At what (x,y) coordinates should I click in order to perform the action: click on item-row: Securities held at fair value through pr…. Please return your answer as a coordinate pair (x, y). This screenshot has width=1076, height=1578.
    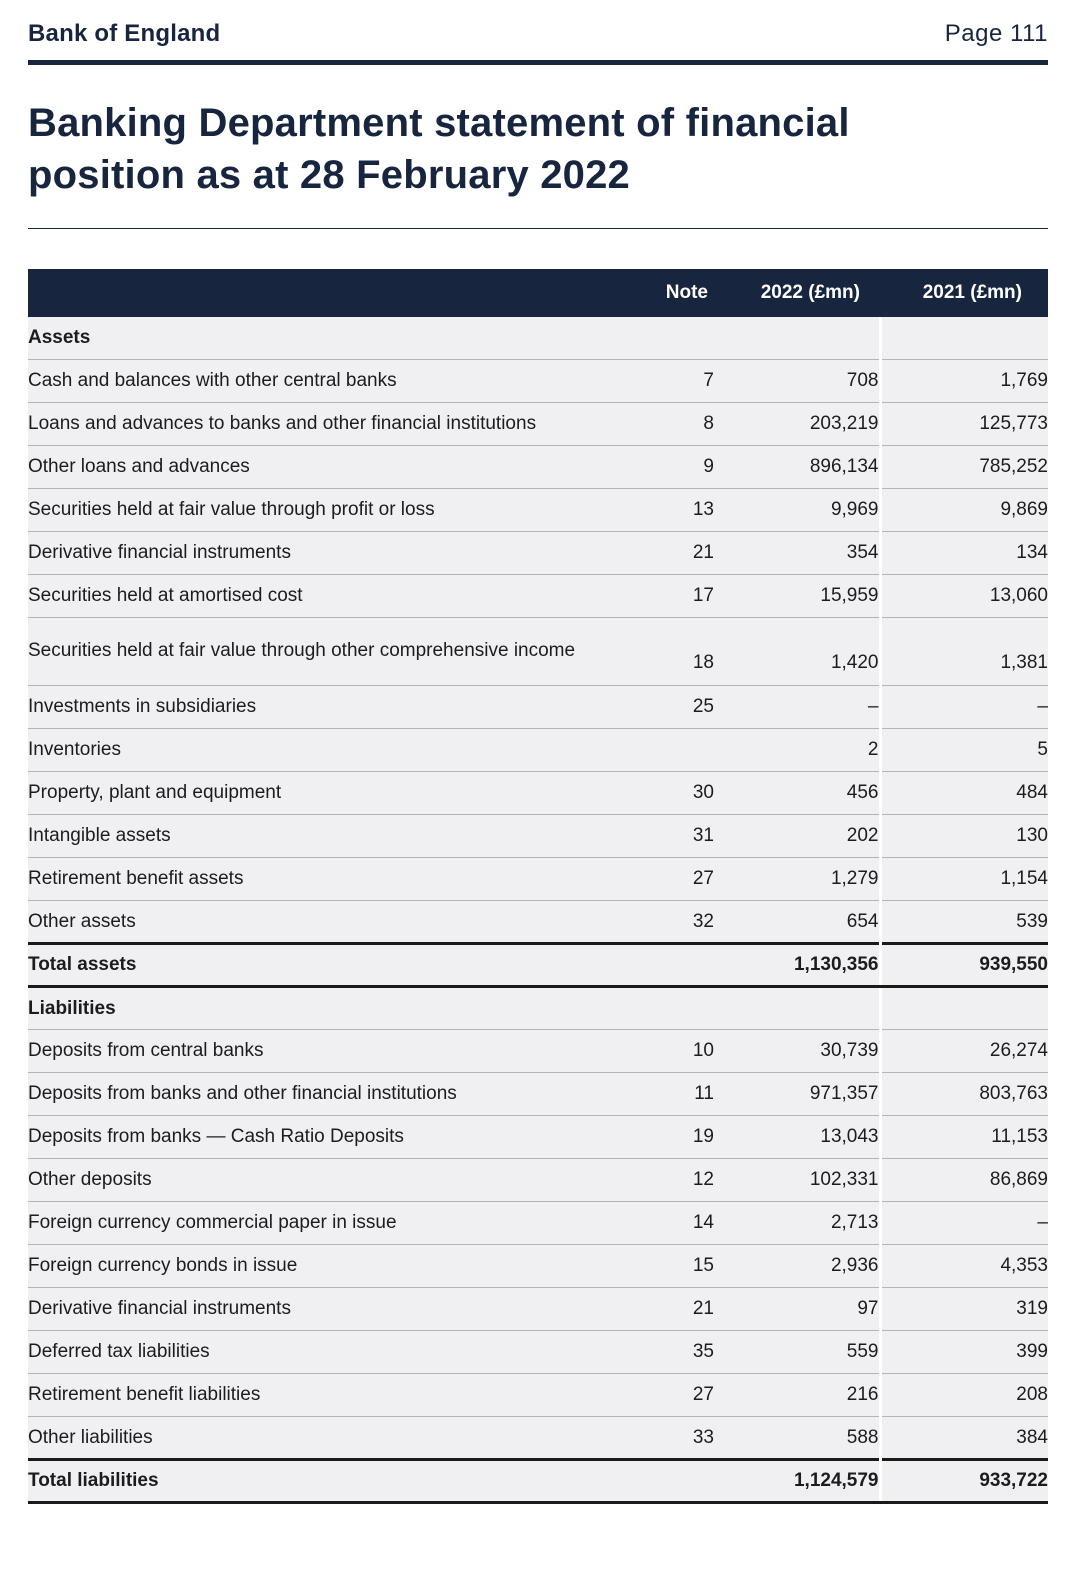
    Looking at the image, I should click on (538, 510).